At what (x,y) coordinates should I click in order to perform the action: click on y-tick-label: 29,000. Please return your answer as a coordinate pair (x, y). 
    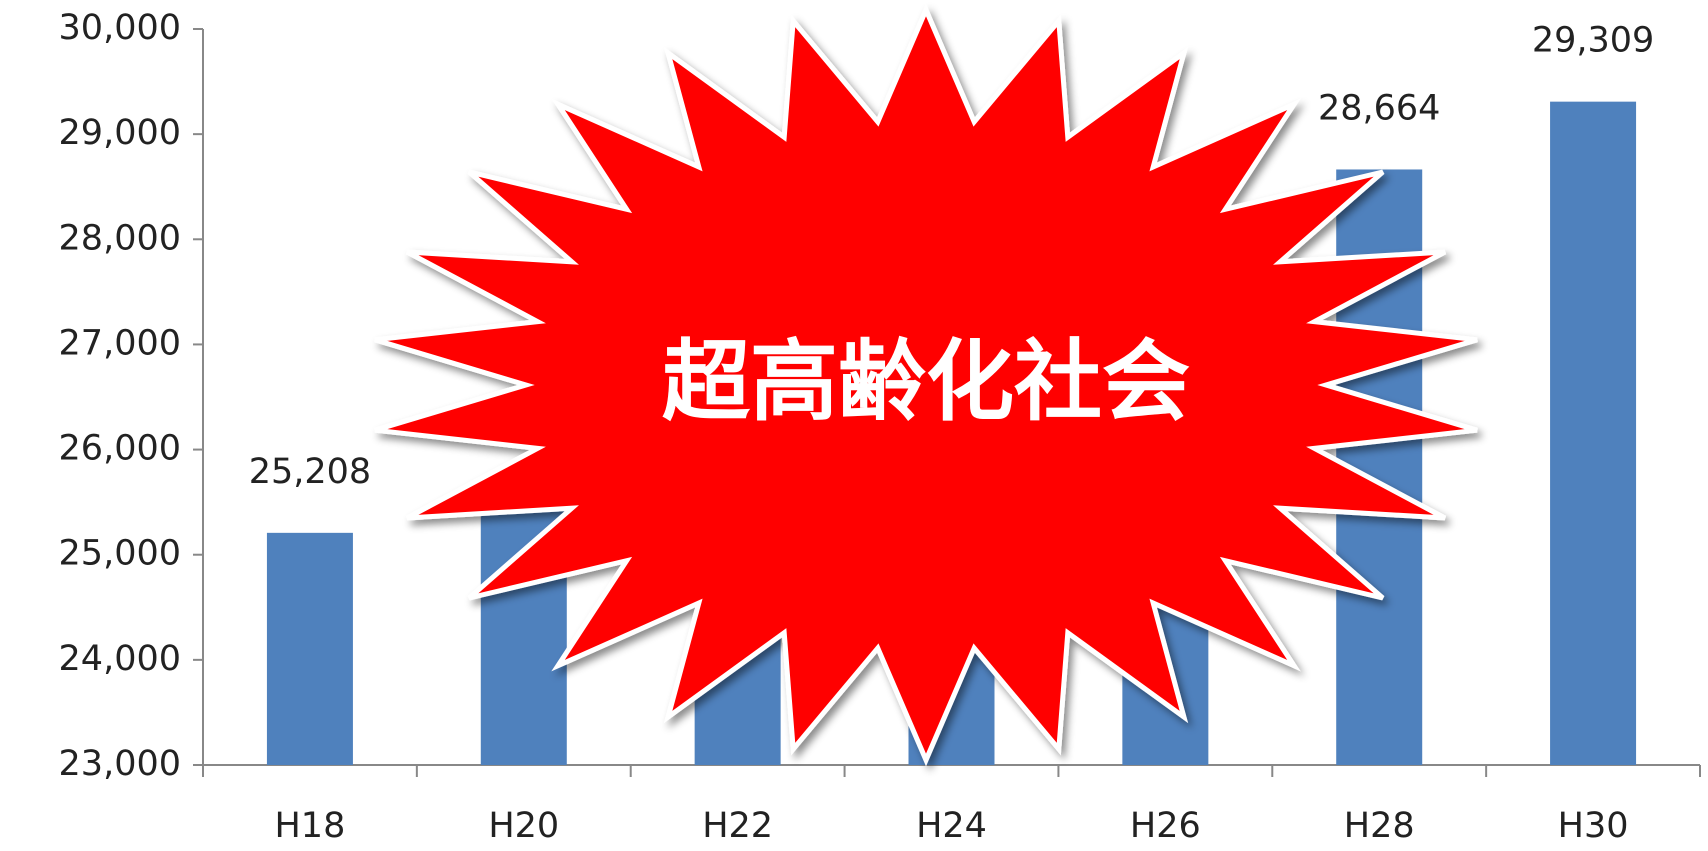
    Looking at the image, I should click on (120, 133).